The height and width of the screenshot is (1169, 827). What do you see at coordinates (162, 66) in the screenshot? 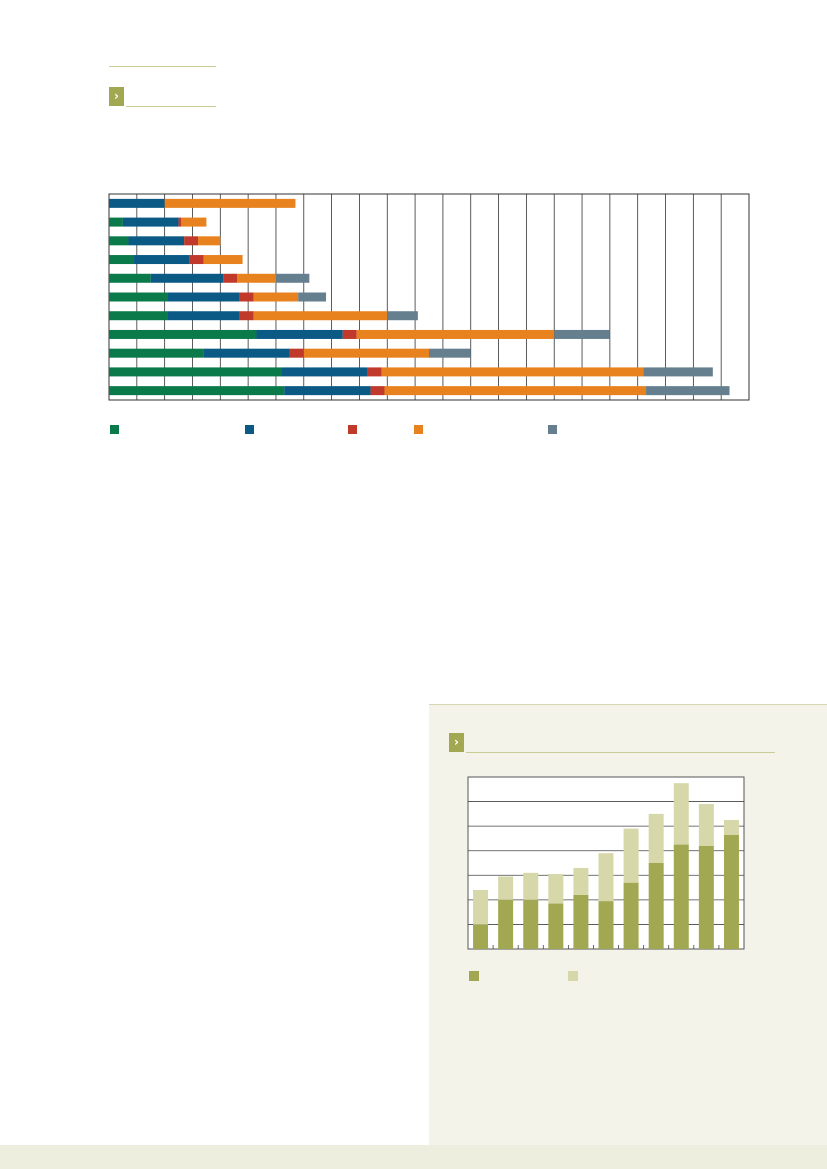
I see `header-top-rule` at bounding box center [162, 66].